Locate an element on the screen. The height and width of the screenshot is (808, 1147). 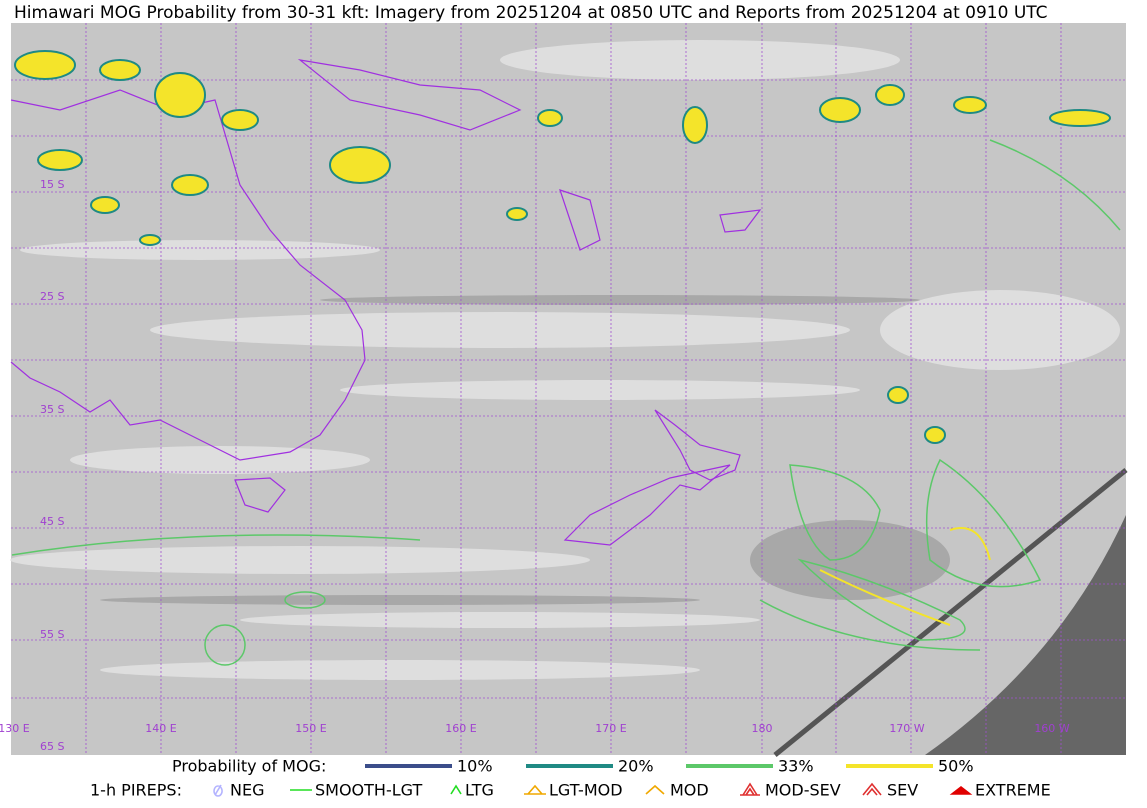
lon-label: 170 W is located at coordinates (906, 728).